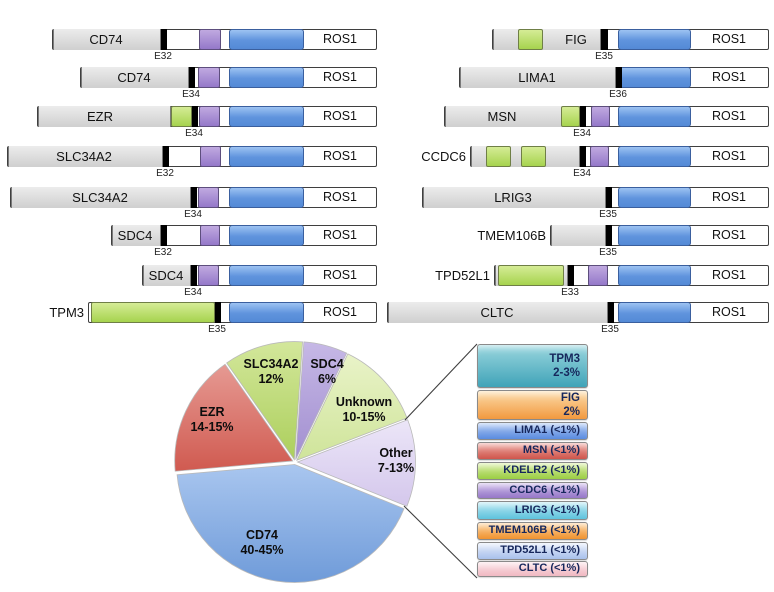 The image size is (774, 592). What do you see at coordinates (595, 197) in the screenshot?
I see `fusion-bar-lrig3` at bounding box center [595, 197].